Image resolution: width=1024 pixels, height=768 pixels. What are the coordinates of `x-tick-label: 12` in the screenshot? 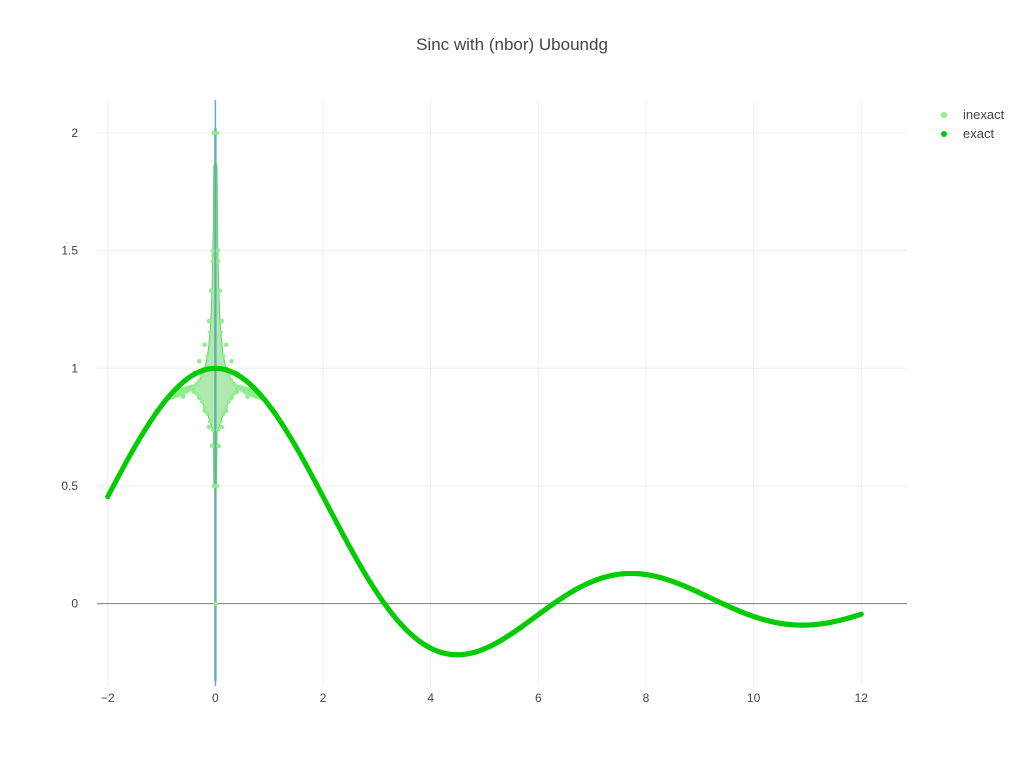 It's located at (862, 698).